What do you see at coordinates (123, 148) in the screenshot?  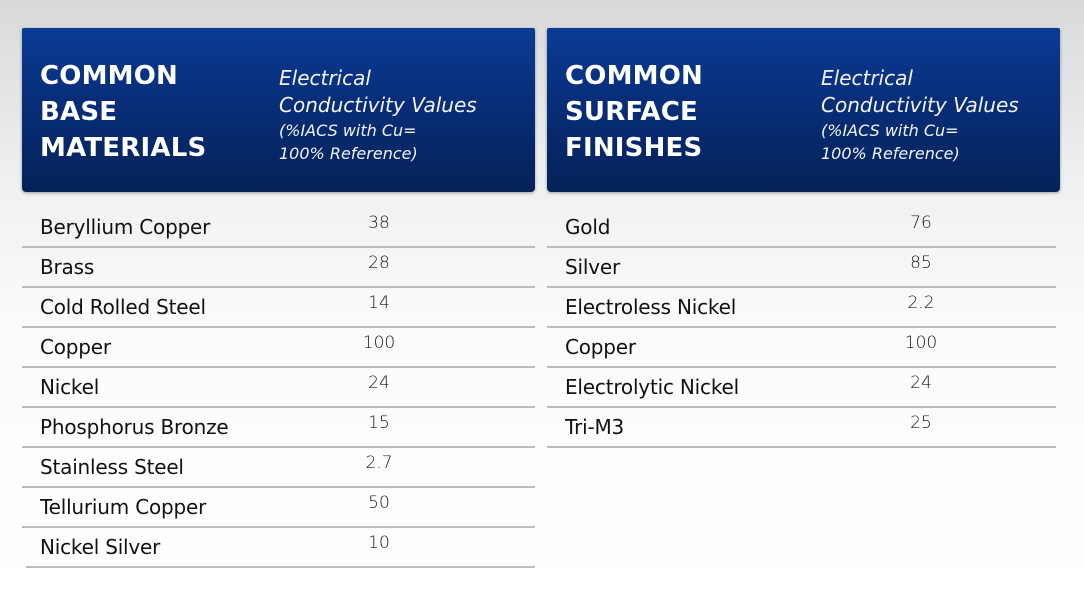 I see `title-line: MATERIALS` at bounding box center [123, 148].